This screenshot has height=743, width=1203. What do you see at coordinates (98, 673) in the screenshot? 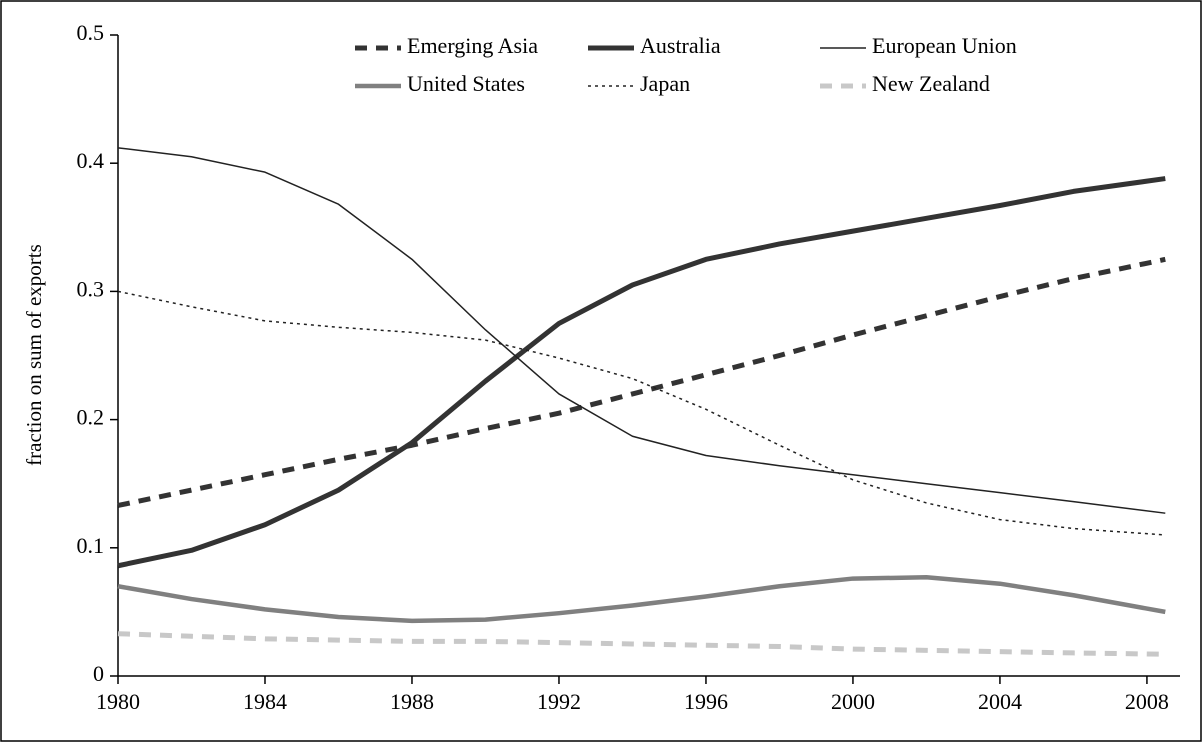
I see `y-tick-label: 0` at bounding box center [98, 673].